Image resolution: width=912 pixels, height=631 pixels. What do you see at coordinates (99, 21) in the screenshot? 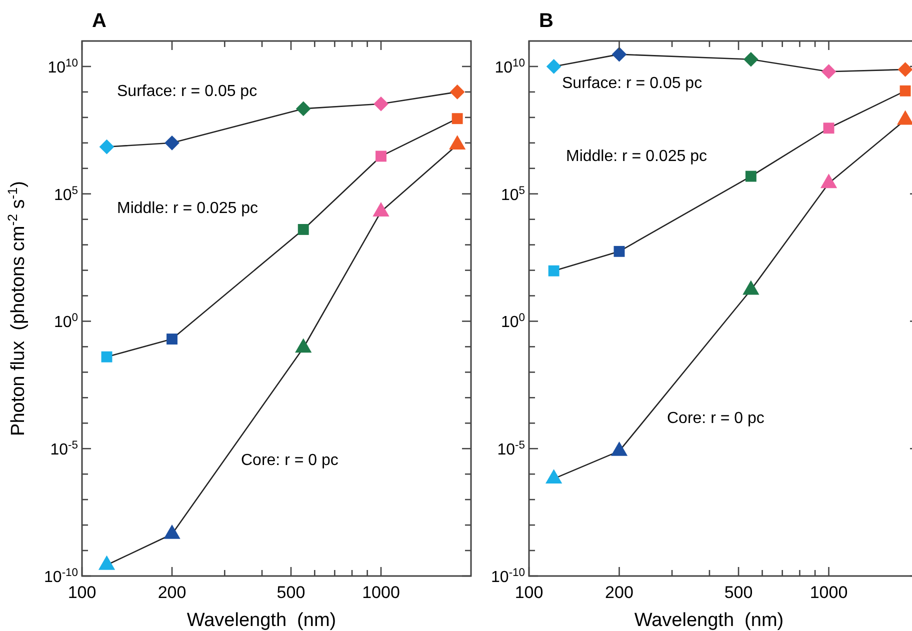
I see `chart-title: A` at bounding box center [99, 21].